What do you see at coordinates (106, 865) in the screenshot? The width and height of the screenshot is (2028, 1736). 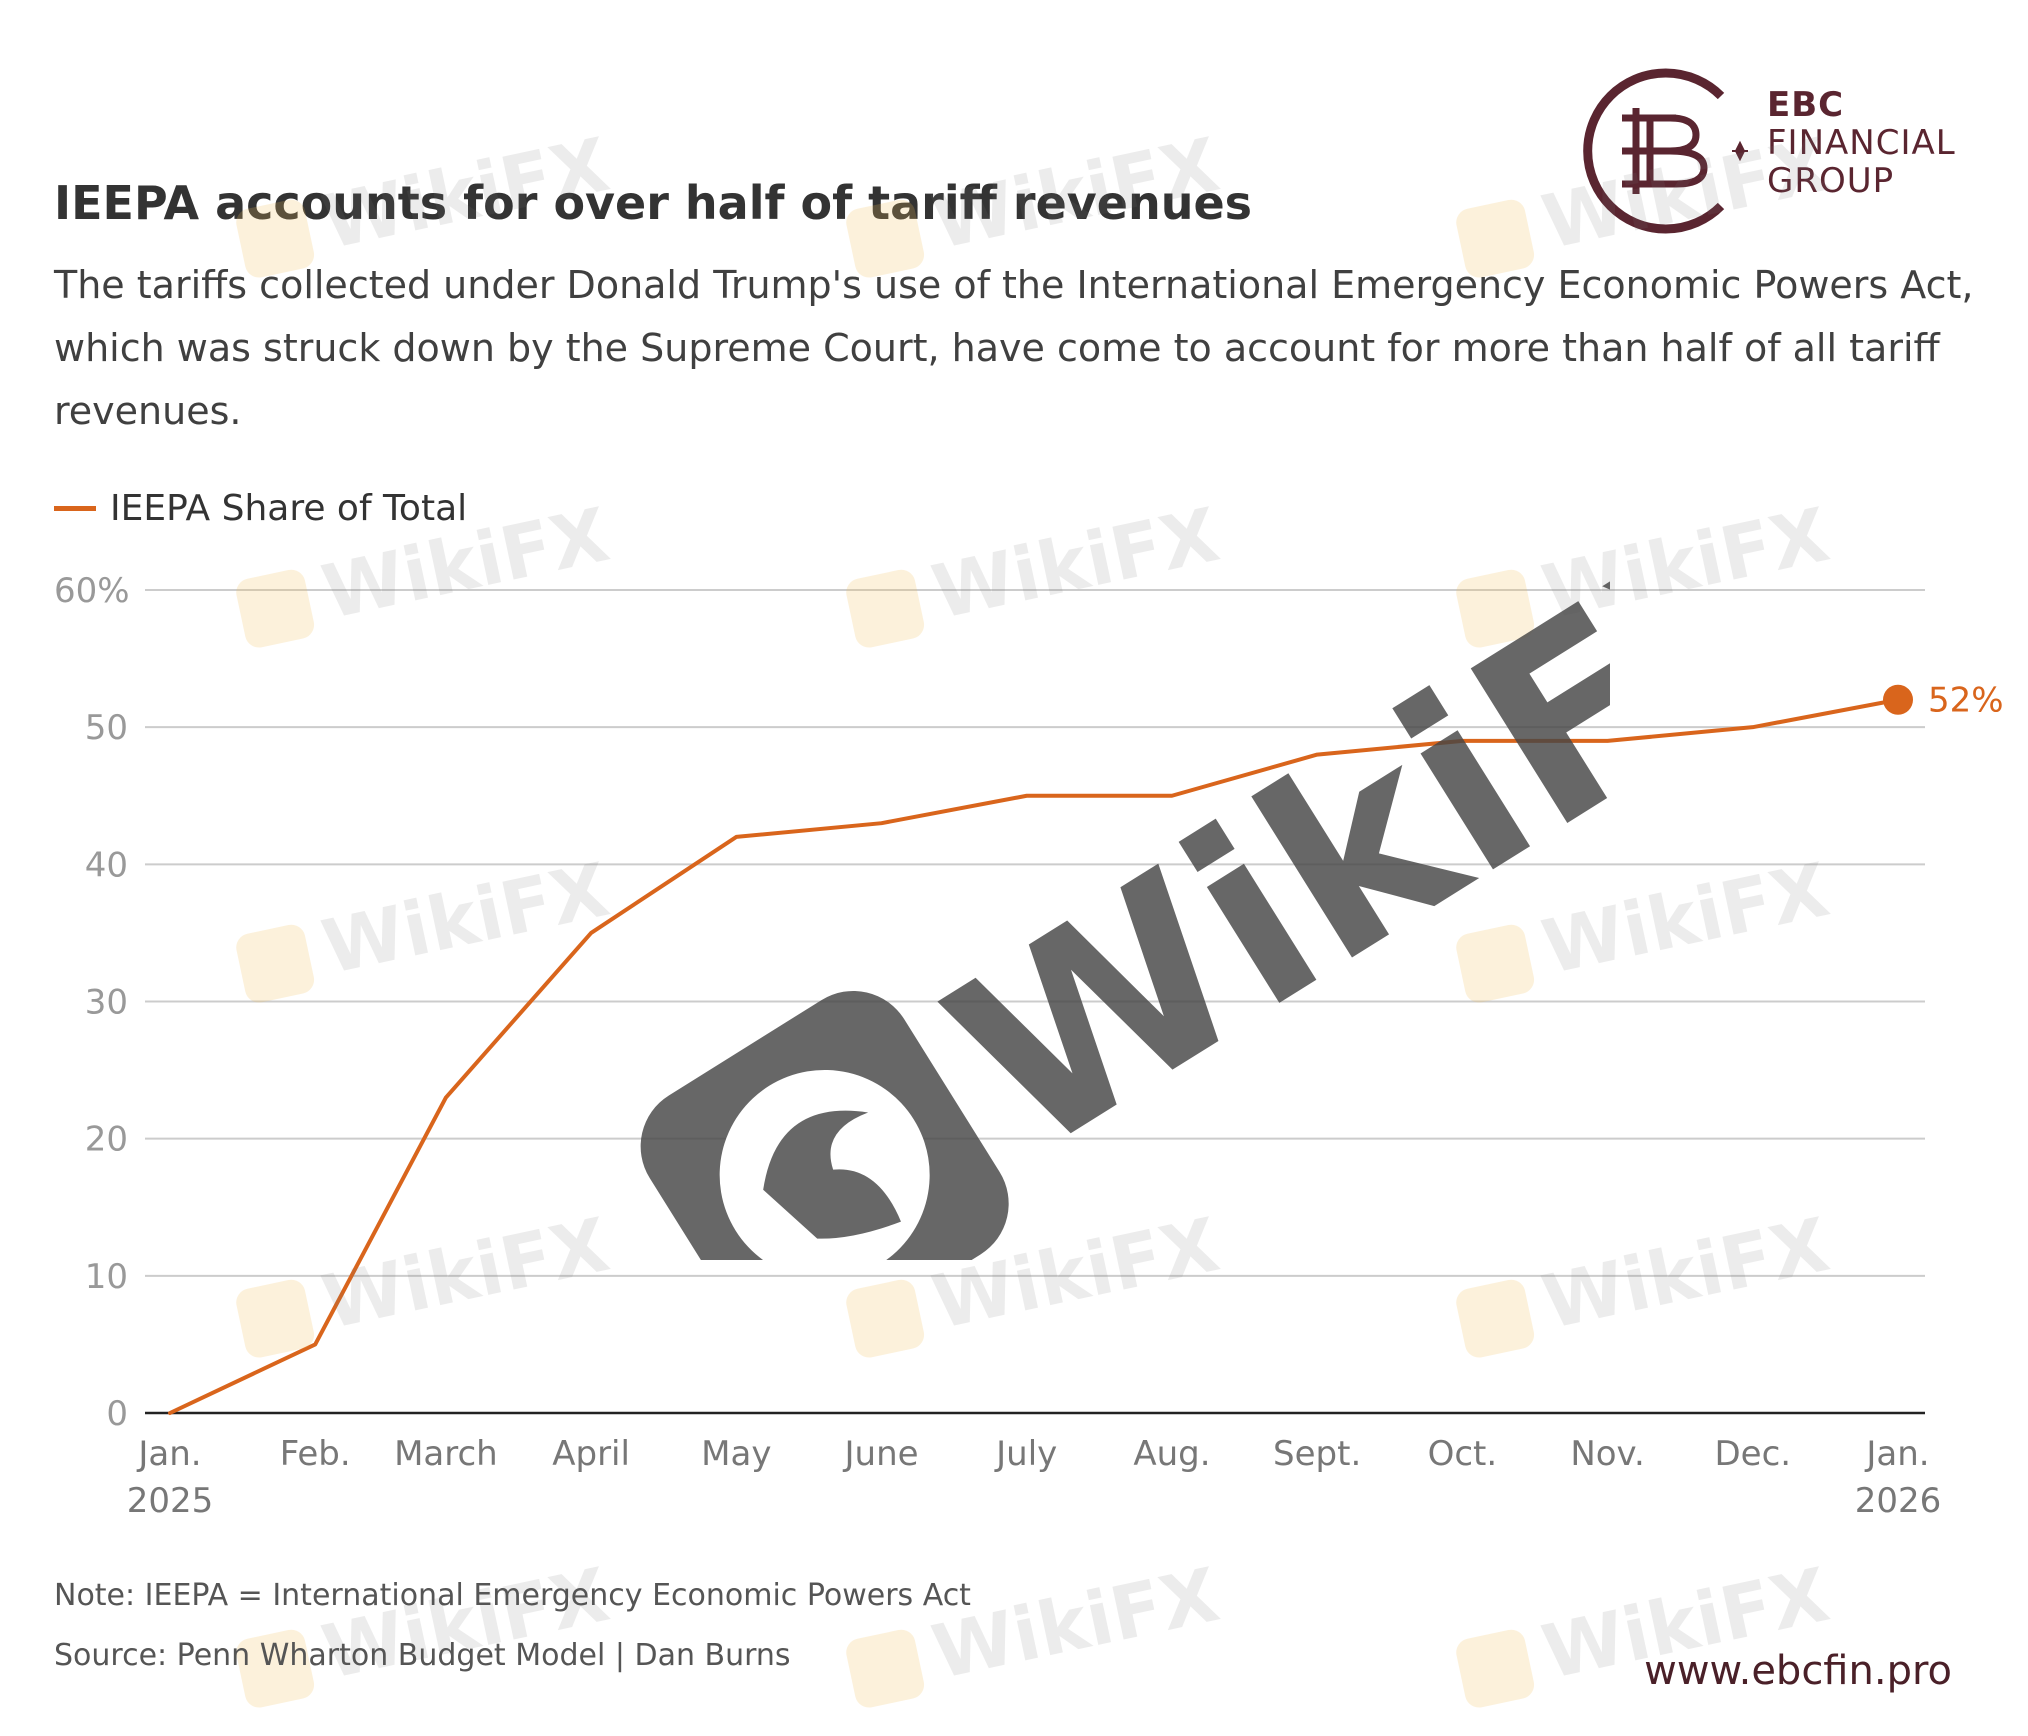 I see `y-tick-label: 40` at bounding box center [106, 865].